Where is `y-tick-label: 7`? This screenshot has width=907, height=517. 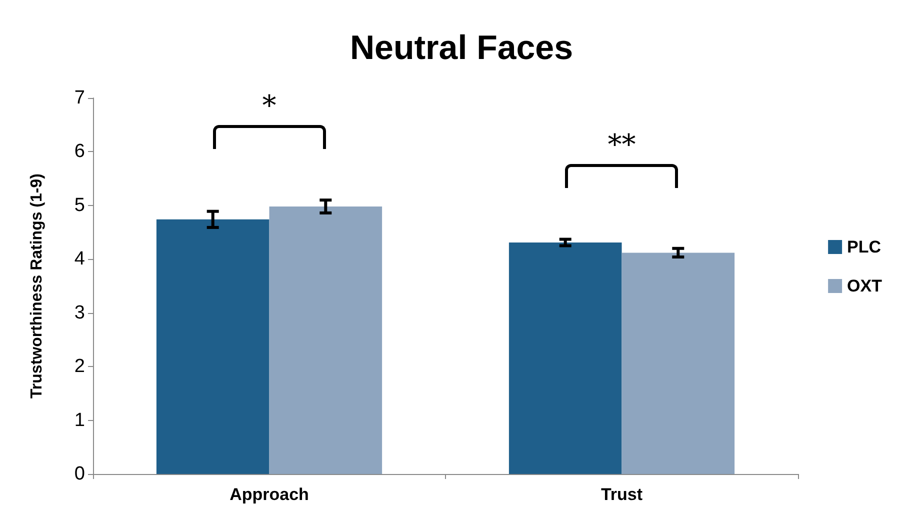
y-tick-label: 7 is located at coordinates (79, 98).